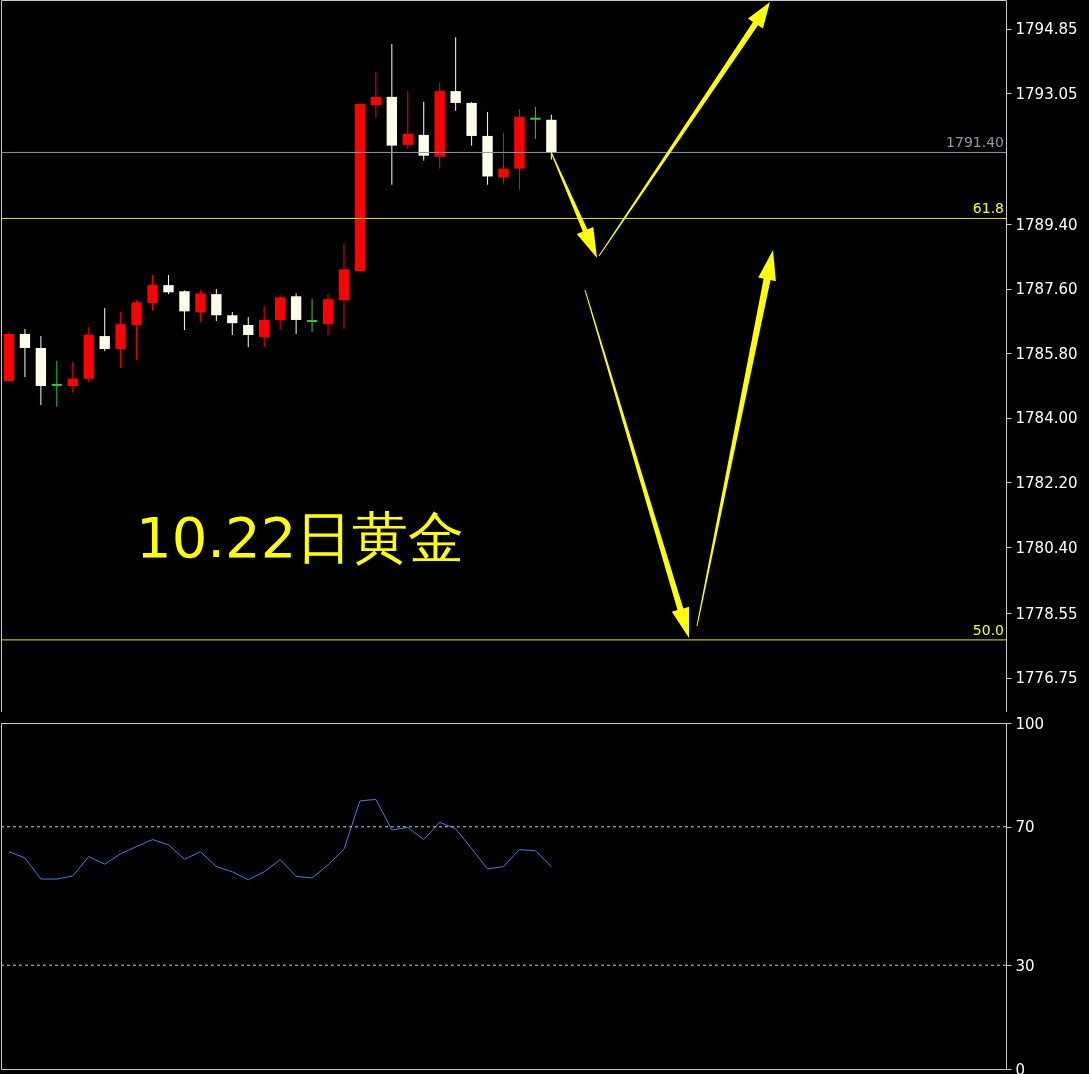  I want to click on annotation: 50.0, so click(988, 629).